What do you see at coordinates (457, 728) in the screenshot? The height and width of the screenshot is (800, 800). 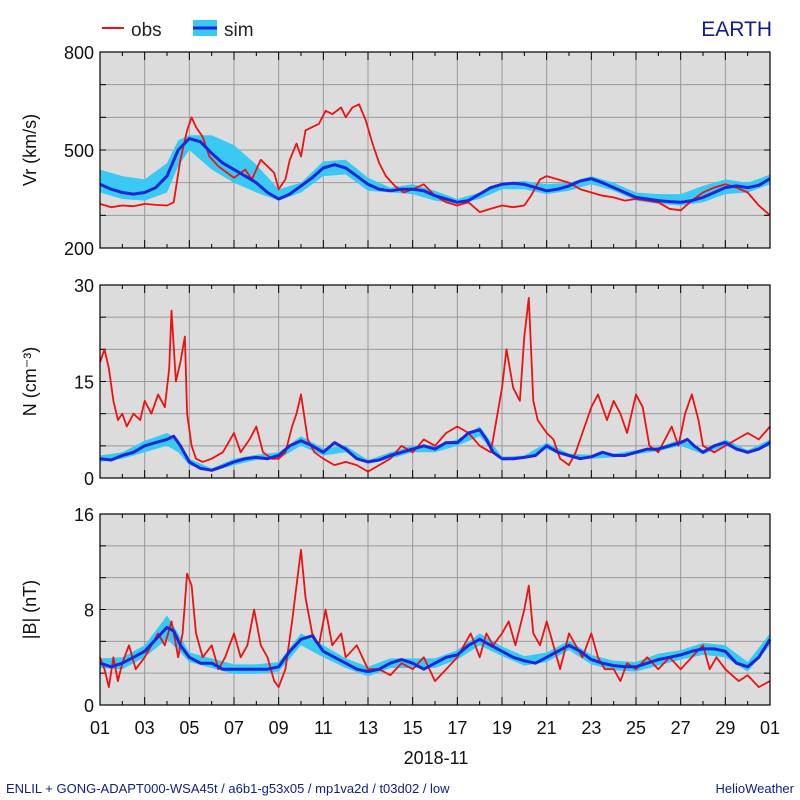 I see `x-tick-label: 17` at bounding box center [457, 728].